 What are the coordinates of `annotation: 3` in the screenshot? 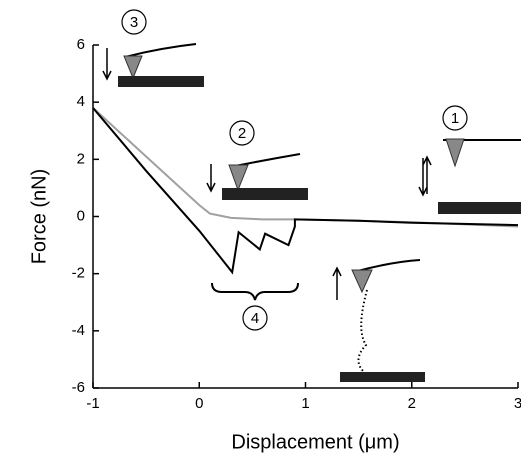 It's located at (134, 22).